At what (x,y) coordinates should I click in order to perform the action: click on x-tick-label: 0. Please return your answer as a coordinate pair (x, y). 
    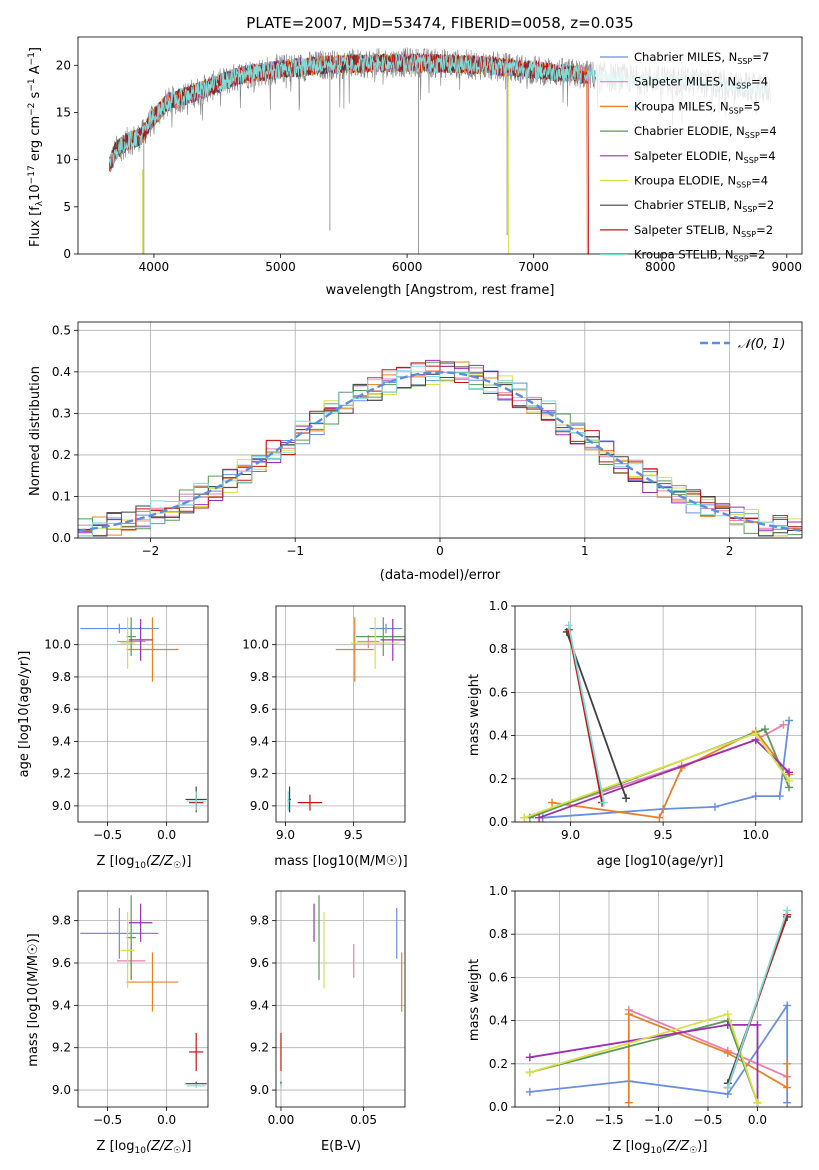
    Looking at the image, I should click on (440, 551).